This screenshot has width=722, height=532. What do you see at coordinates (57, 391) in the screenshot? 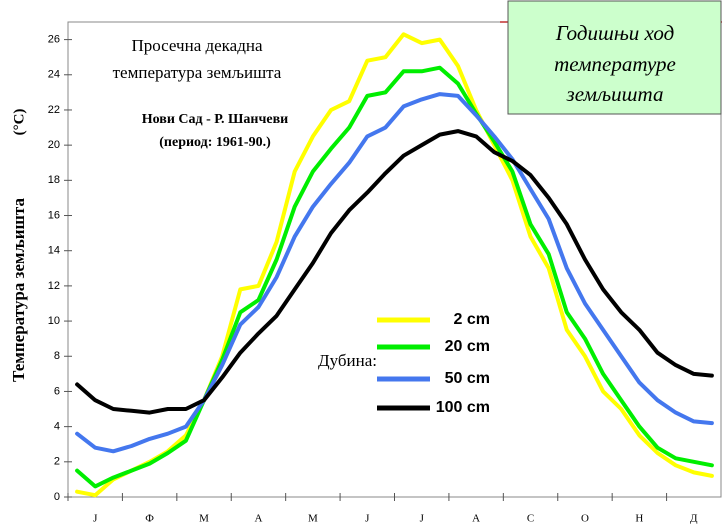
I see `y-tick-label: 6` at bounding box center [57, 391].